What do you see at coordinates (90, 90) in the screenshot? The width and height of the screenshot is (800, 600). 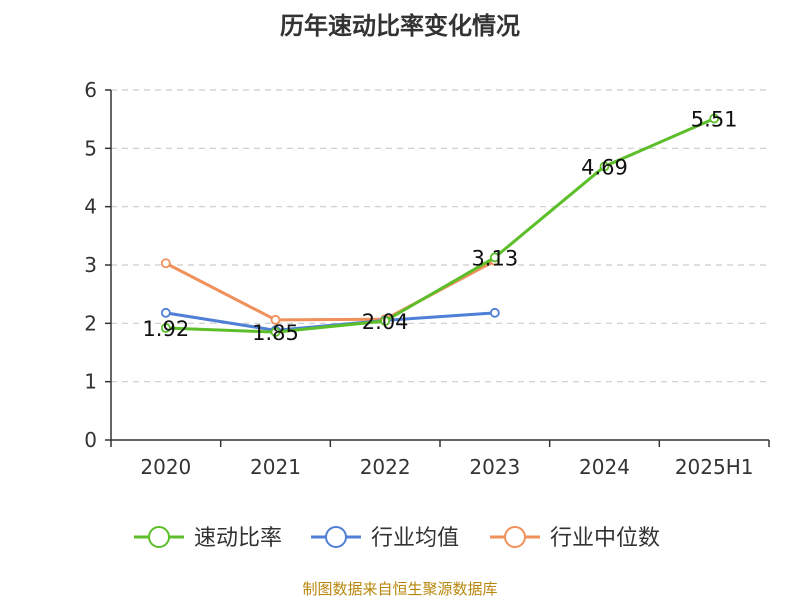 I see `y-tick-label: 6` at bounding box center [90, 90].